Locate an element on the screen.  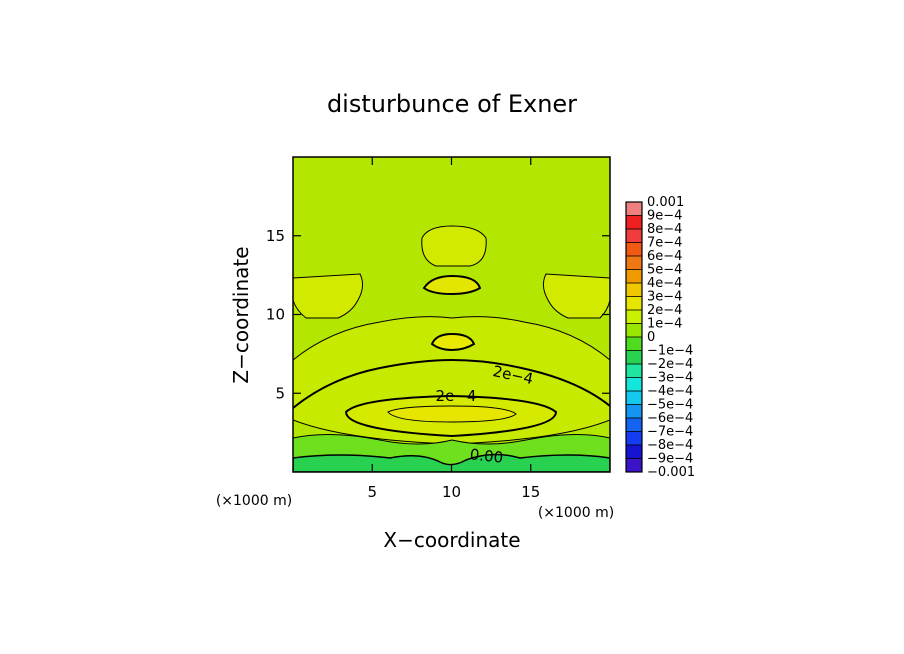
colorbar-label: 6e−4 is located at coordinates (664, 256).